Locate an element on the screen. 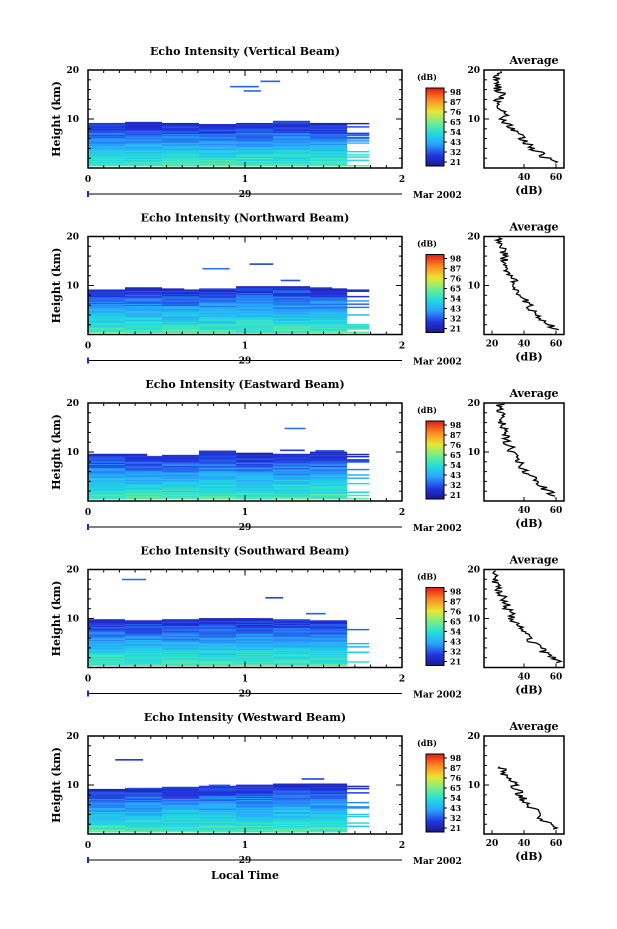 The width and height of the screenshot is (617, 929). average-x-tick-label: 20 is located at coordinates (492, 345).